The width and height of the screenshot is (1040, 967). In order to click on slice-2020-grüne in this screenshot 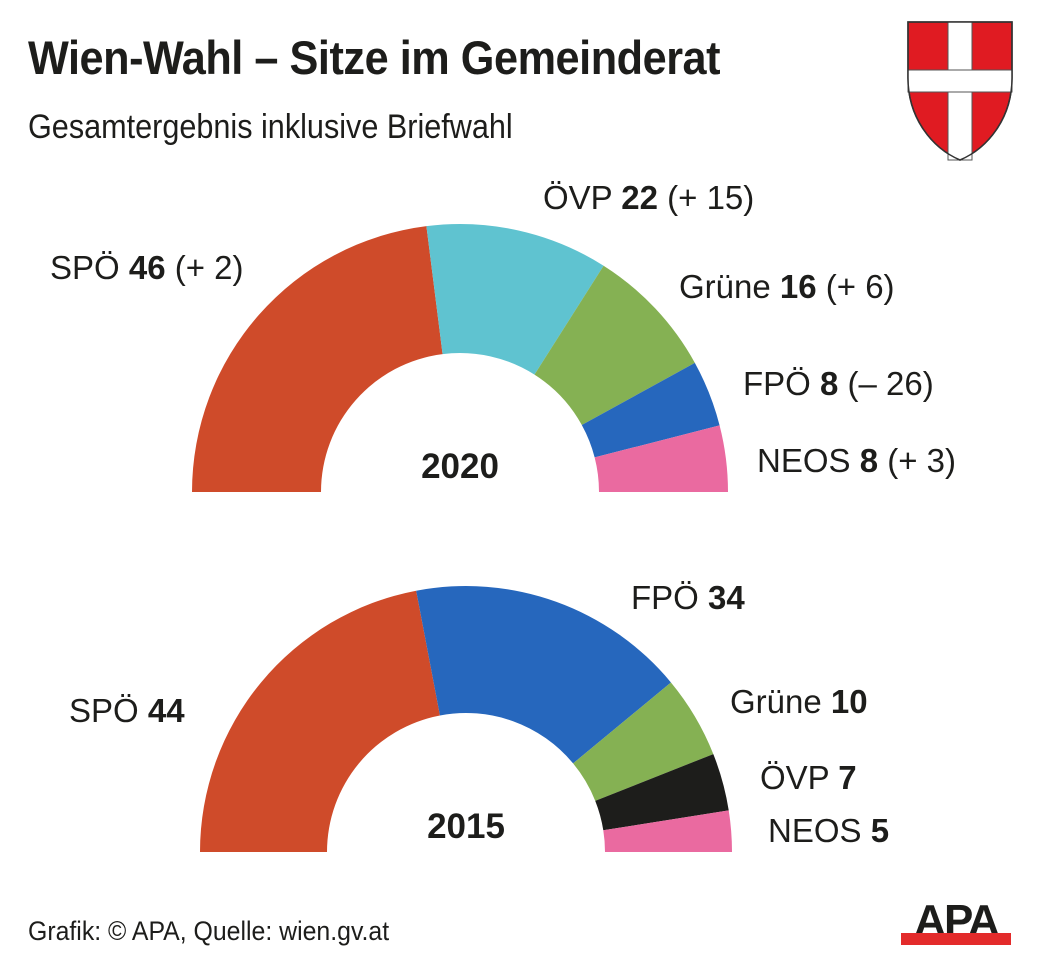, I will do `click(614, 345)`.